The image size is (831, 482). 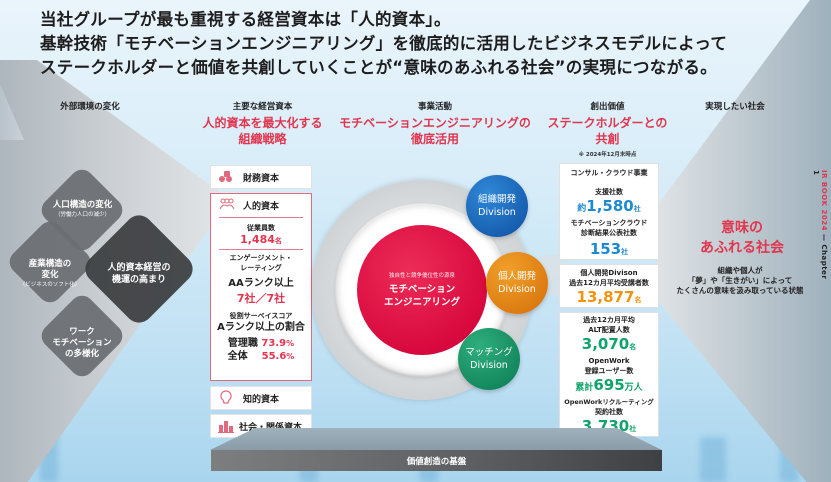 What do you see at coordinates (609, 371) in the screenshot?
I see `ow-label-2: 登録ユーザー数` at bounding box center [609, 371].